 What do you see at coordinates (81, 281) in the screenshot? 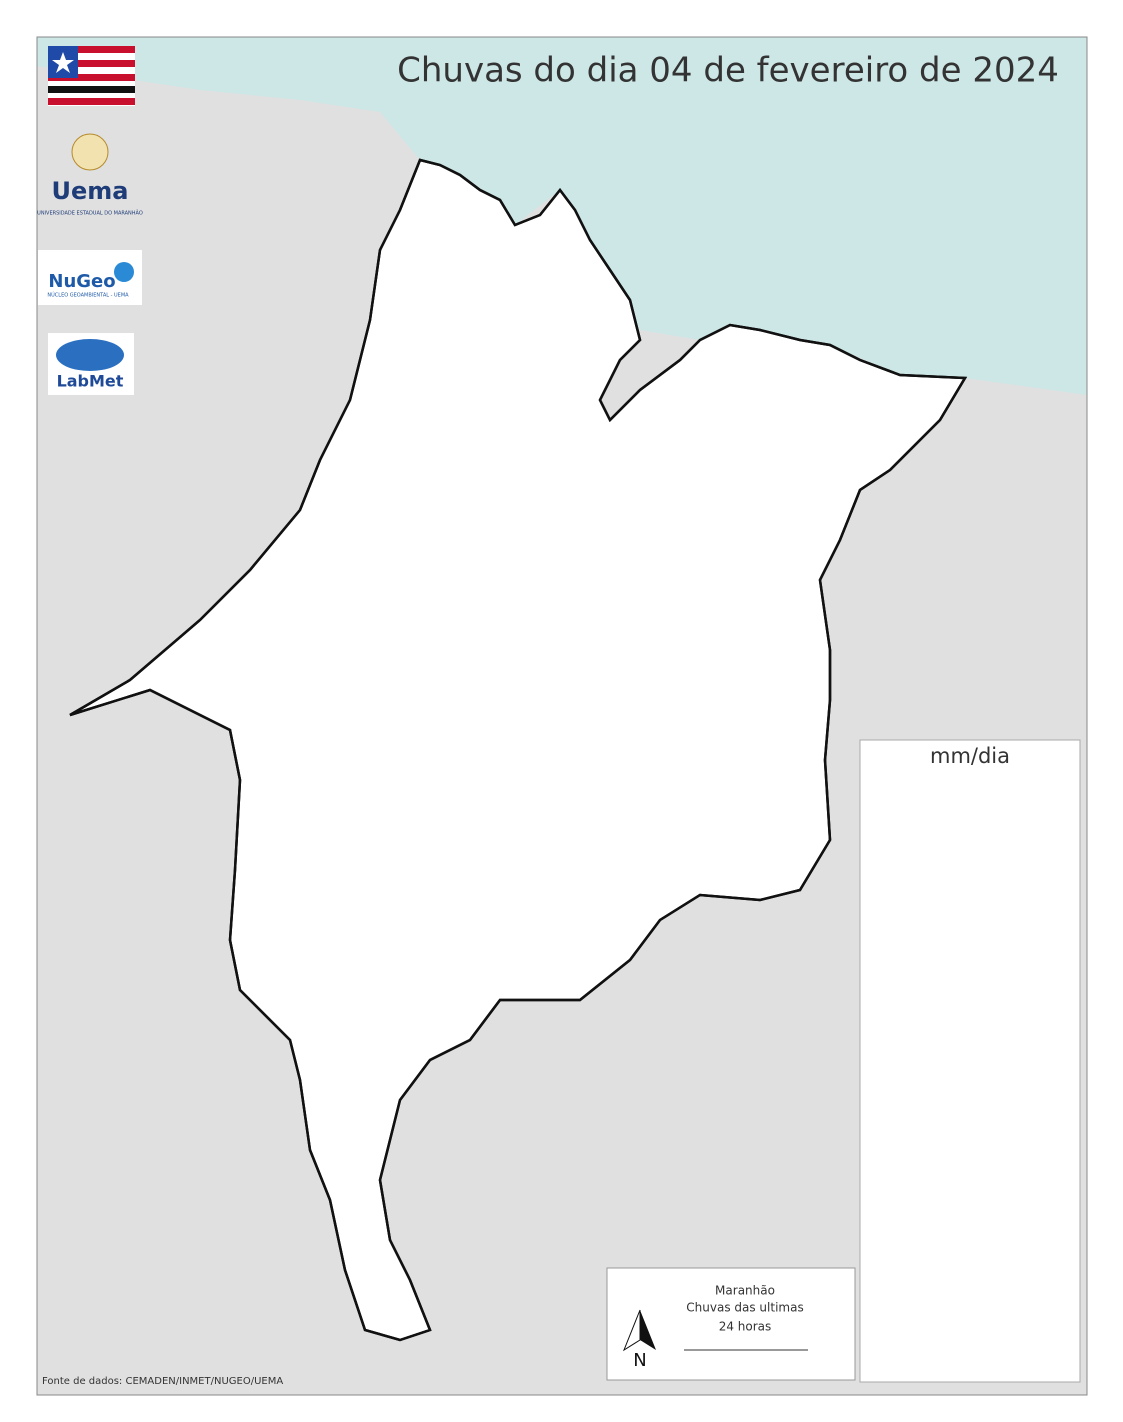
I see `nugeo-logo: NuGeo` at bounding box center [81, 281].